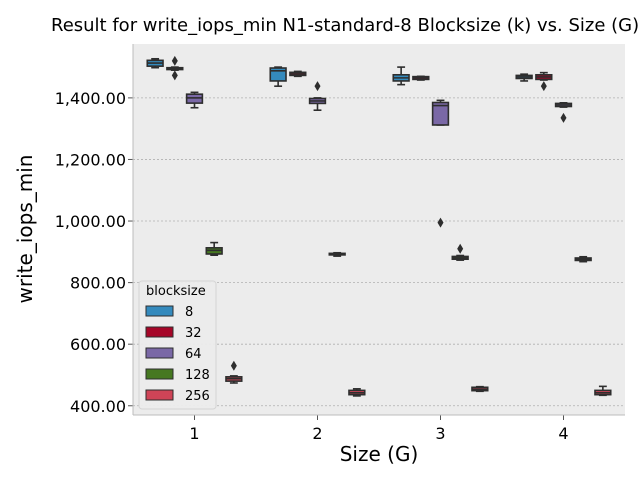 The width and height of the screenshot is (640, 484). What do you see at coordinates (90, 98) in the screenshot?
I see `y-tick-label: 1,400.00` at bounding box center [90, 98].